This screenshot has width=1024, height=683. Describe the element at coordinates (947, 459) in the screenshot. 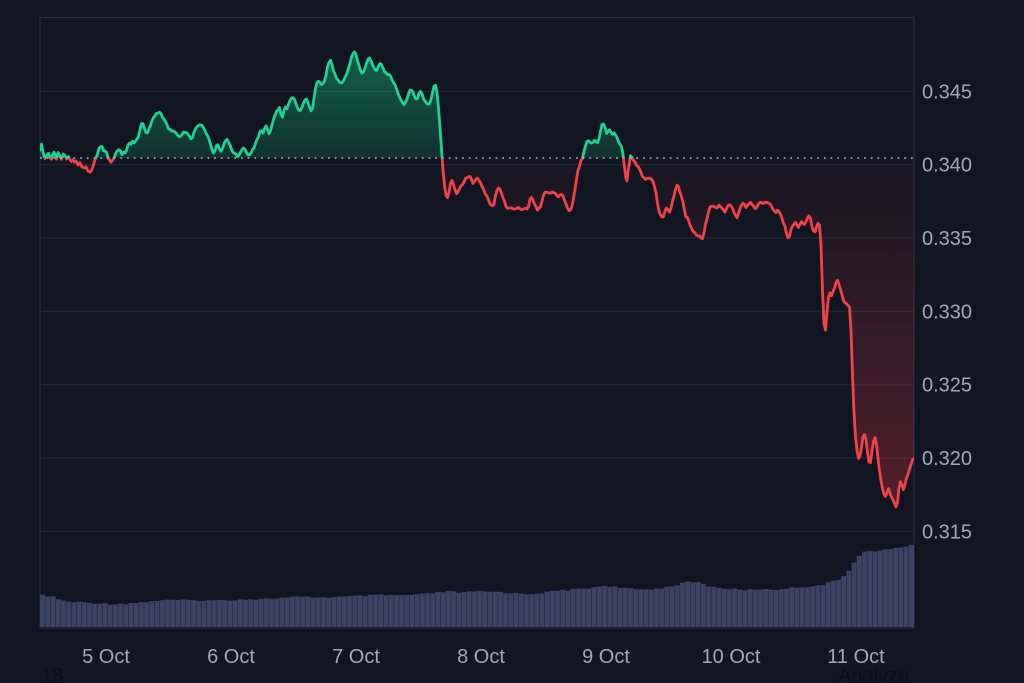

I see `svg-text: 0.320` at that location.